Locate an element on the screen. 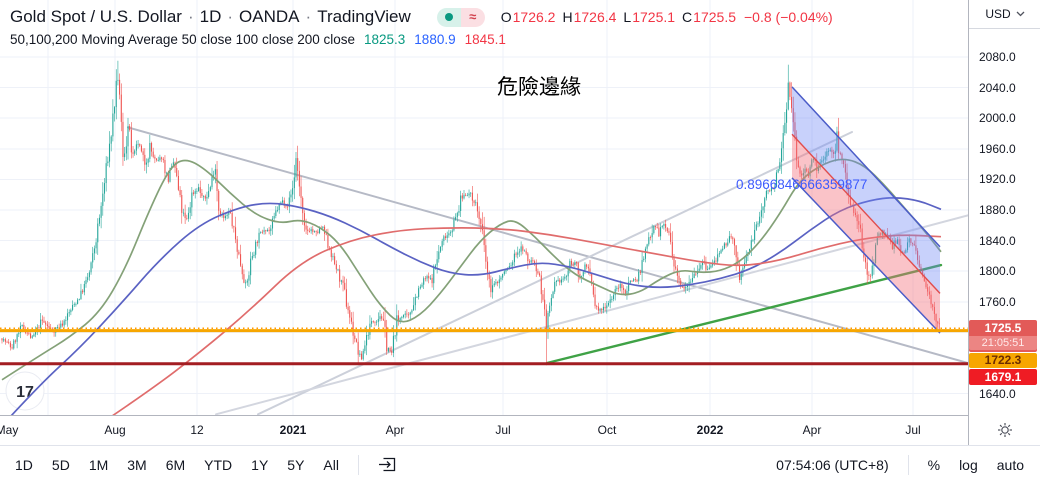  last-price-label: 1725.5 21:05:51 is located at coordinates (1003, 336).